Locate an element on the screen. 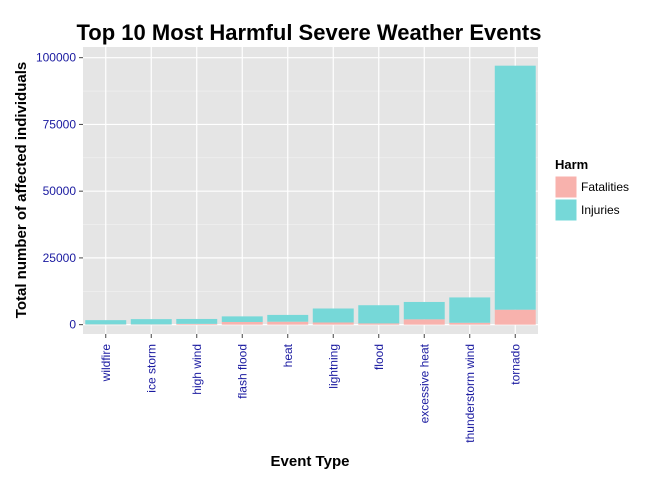 This screenshot has height=480, width=672. y-axis-title: Total number of affected individuals is located at coordinates (21, 190).